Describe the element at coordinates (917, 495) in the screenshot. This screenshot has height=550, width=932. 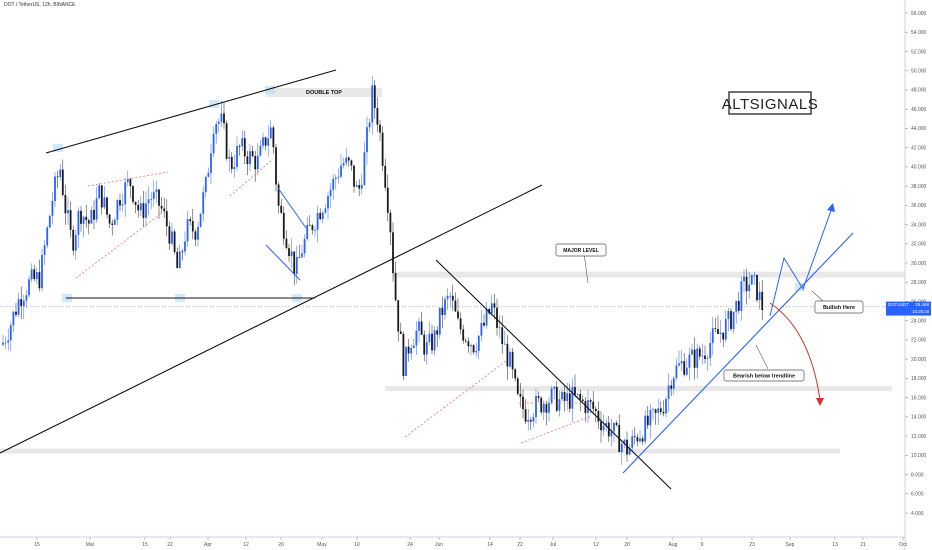
I see `price-tick-label: 6.000` at that location.